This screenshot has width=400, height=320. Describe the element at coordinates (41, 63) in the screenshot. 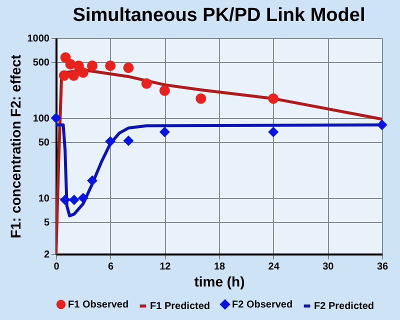

I see `y-tick-label: 500` at that location.